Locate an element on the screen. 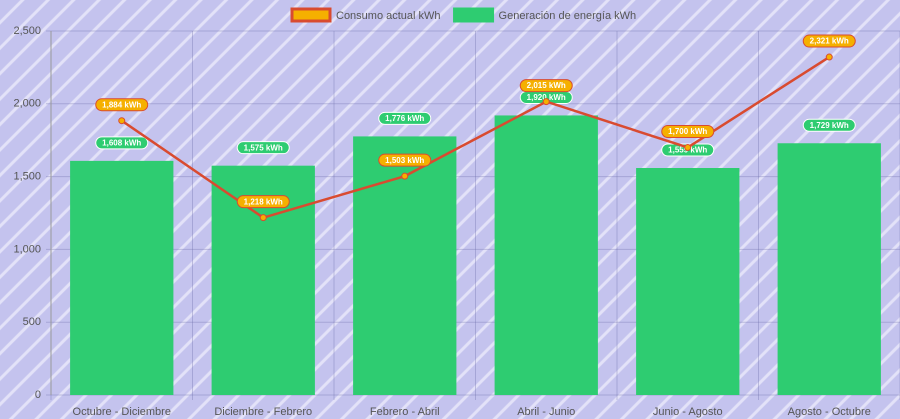 This screenshot has height=419, width=900. value-label: 1,503 kWh is located at coordinates (404, 160).